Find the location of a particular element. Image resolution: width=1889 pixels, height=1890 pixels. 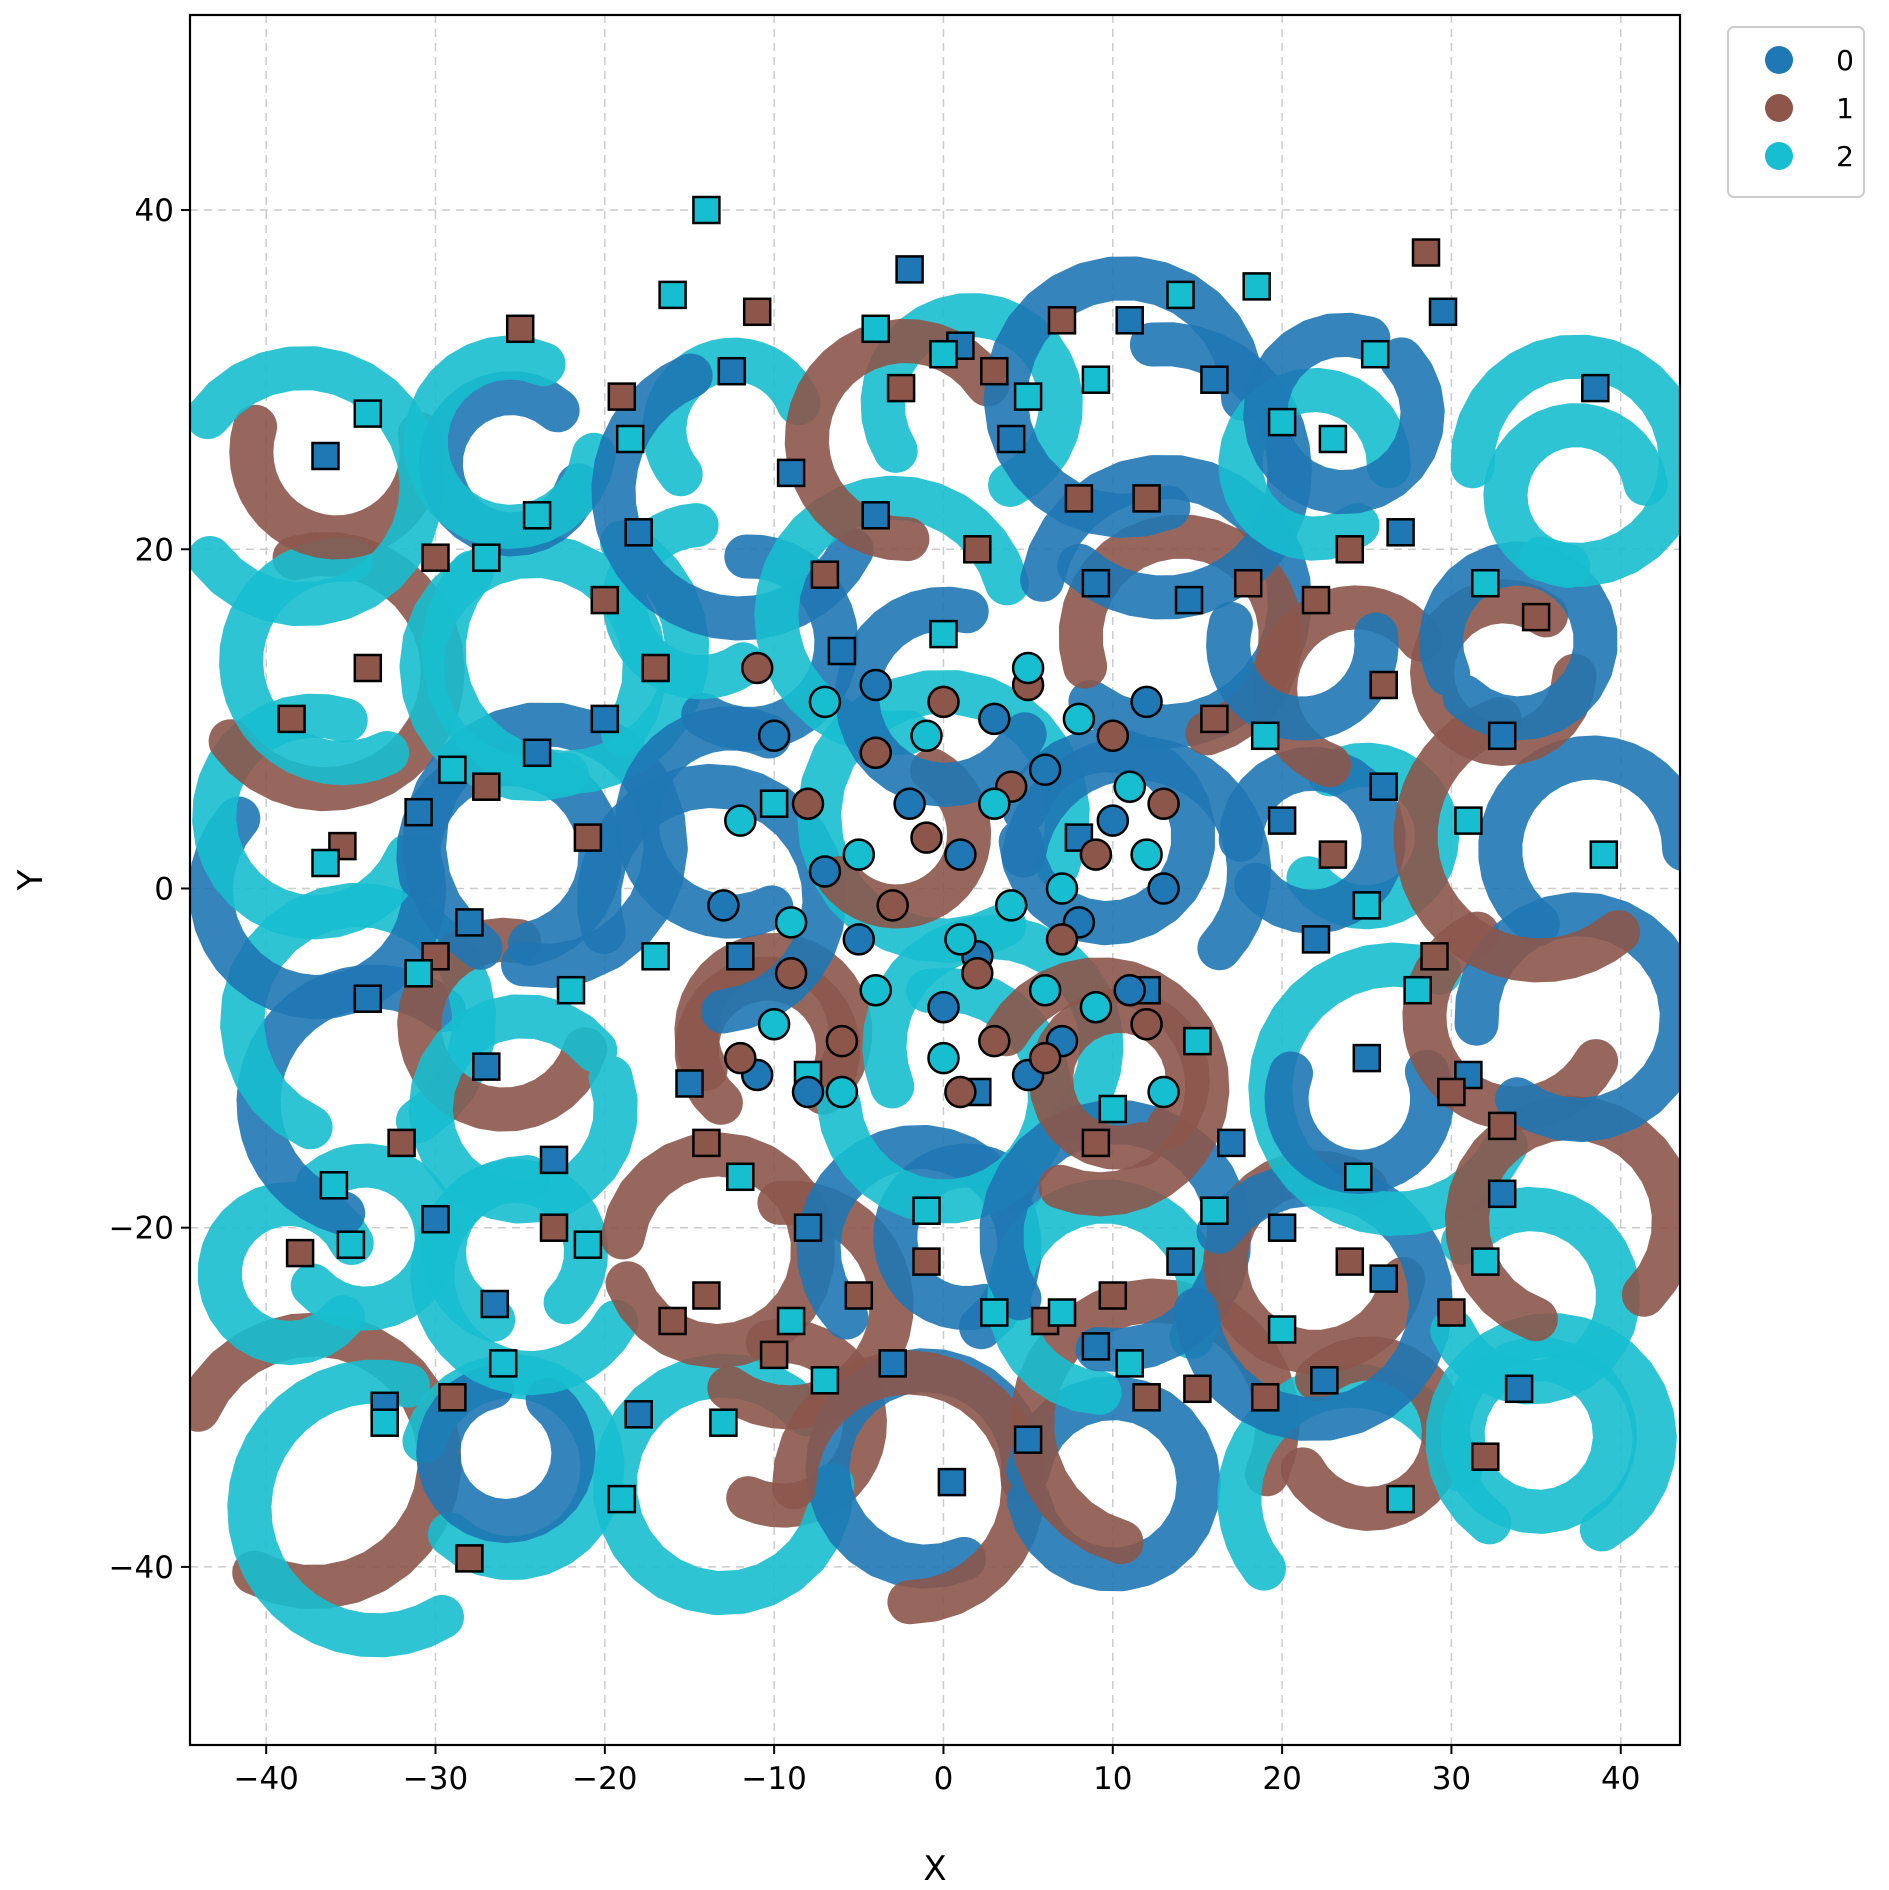

legend-label-2: 2 is located at coordinates (1845, 156).